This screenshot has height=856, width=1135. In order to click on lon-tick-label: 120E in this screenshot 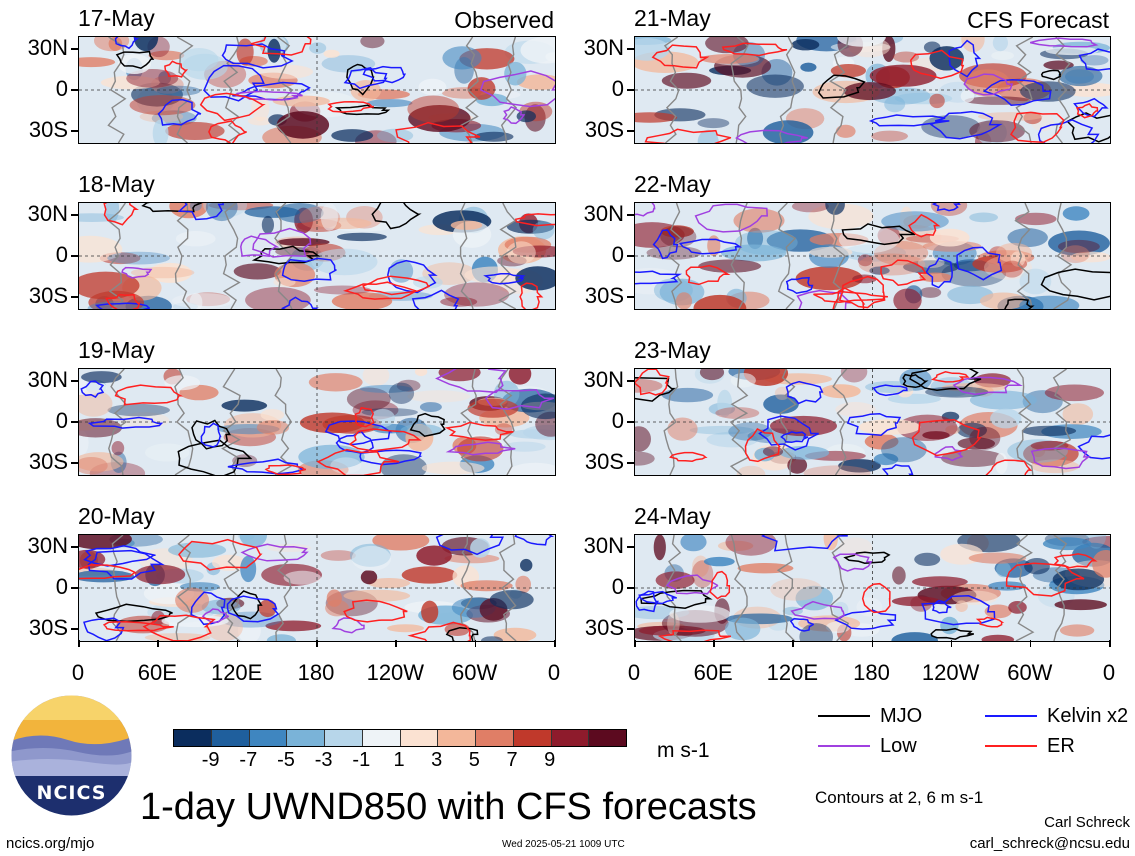, I will do `click(792, 672)`.